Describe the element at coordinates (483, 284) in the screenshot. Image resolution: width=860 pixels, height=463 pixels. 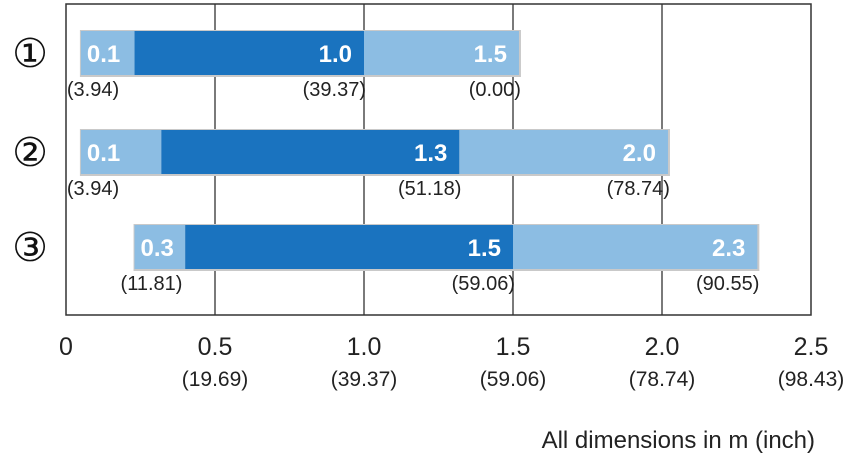
I see `bar-inch-label: (59.06)` at that location.